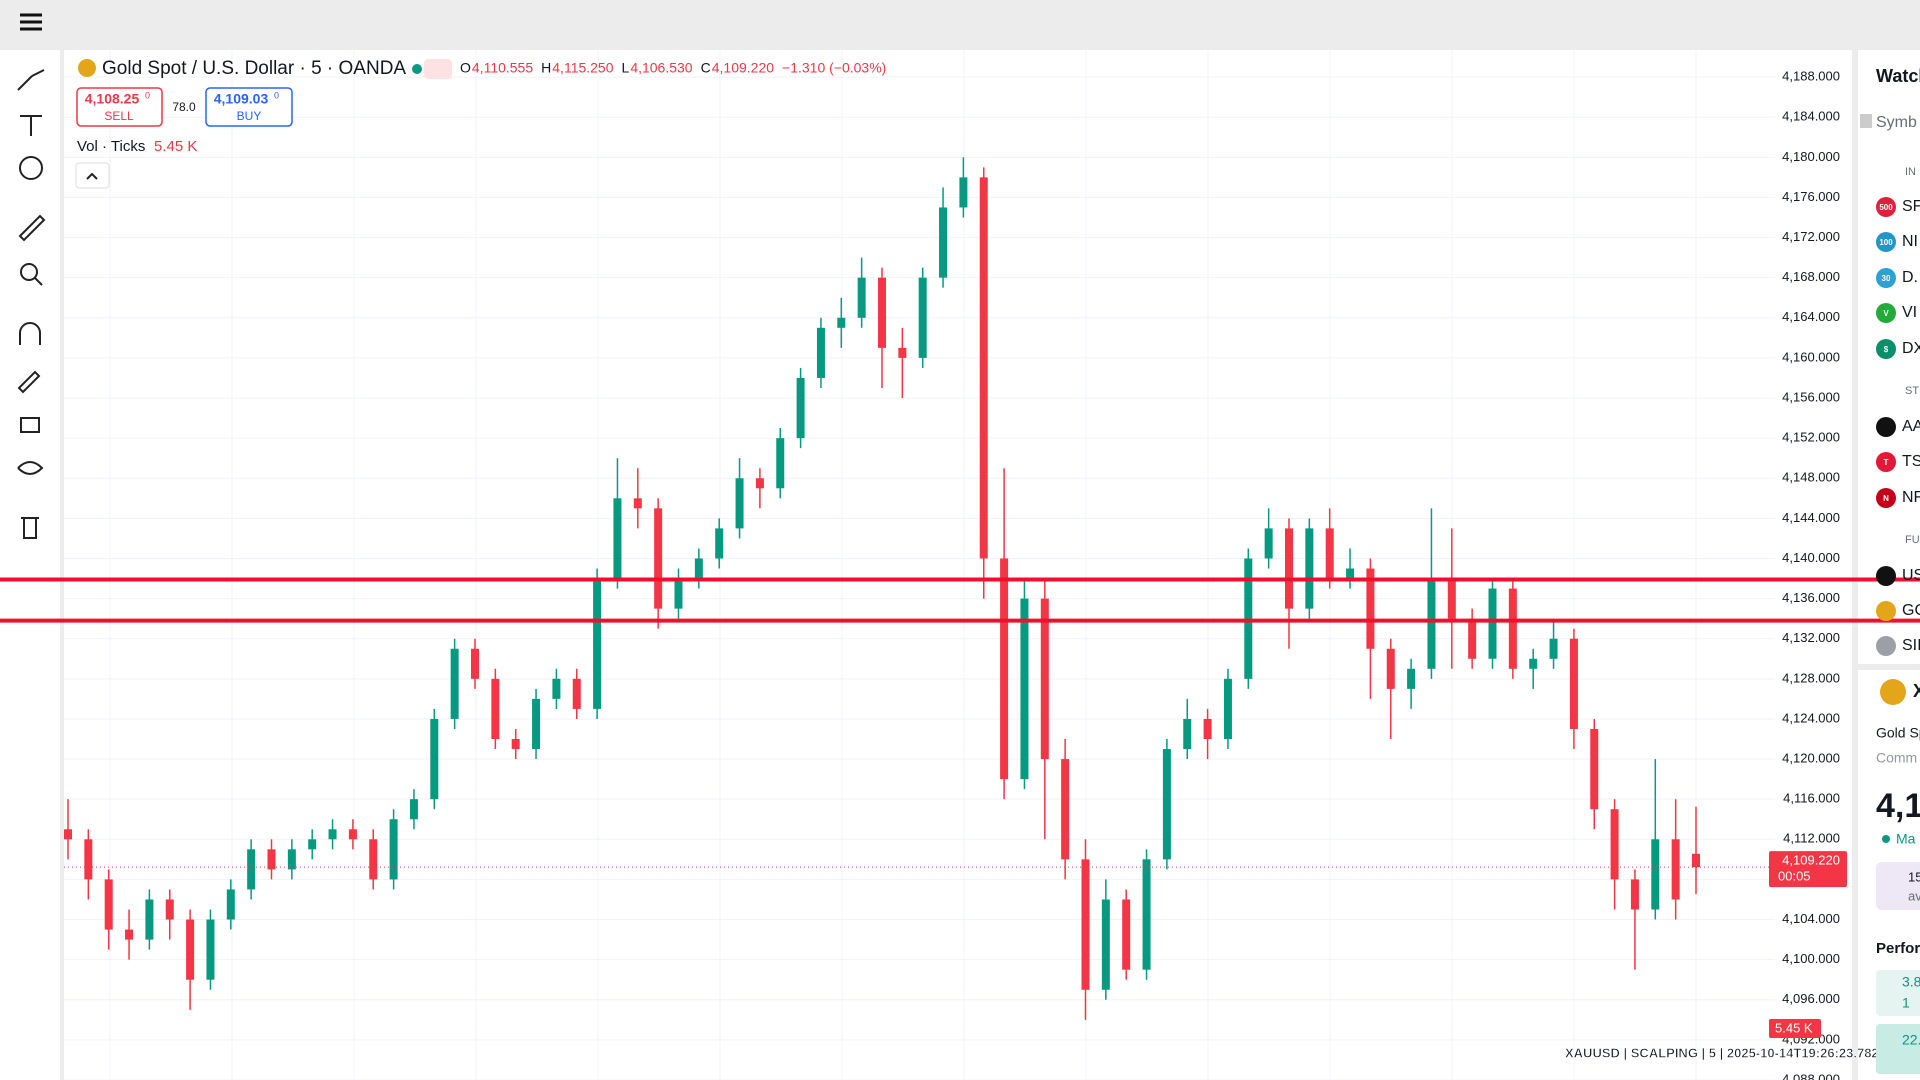  What do you see at coordinates (1794, 1027) in the screenshot?
I see `volume-axis-label: 5.45 K` at bounding box center [1794, 1027].